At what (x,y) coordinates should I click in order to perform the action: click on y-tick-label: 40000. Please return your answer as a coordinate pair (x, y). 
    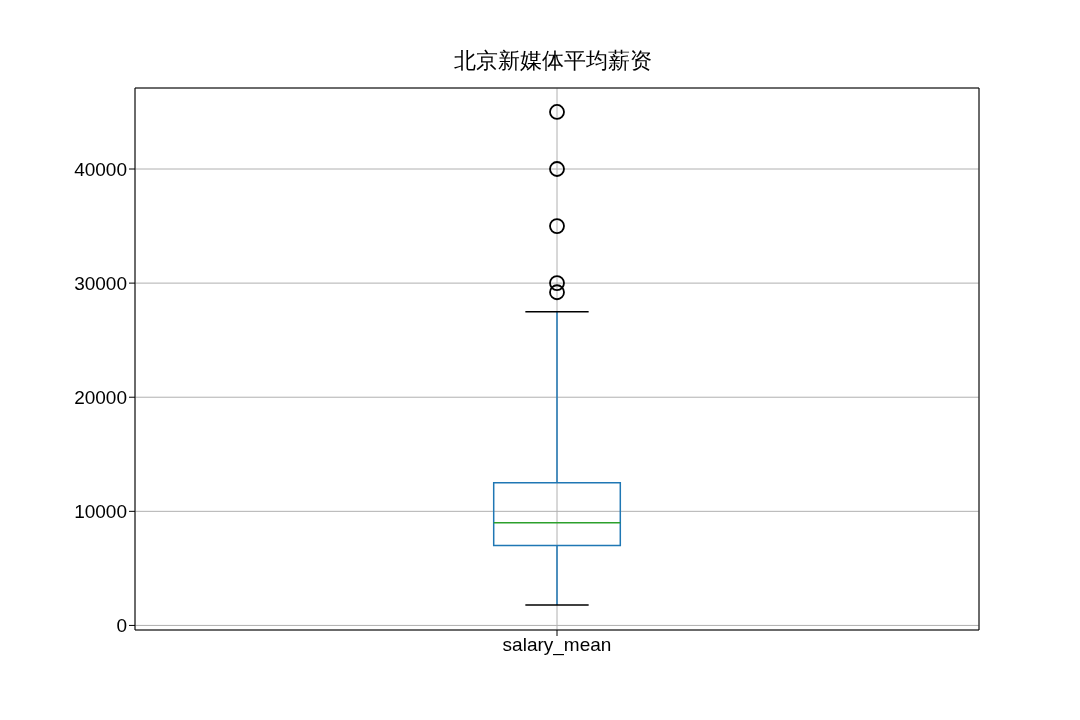
    Looking at the image, I should click on (100, 169).